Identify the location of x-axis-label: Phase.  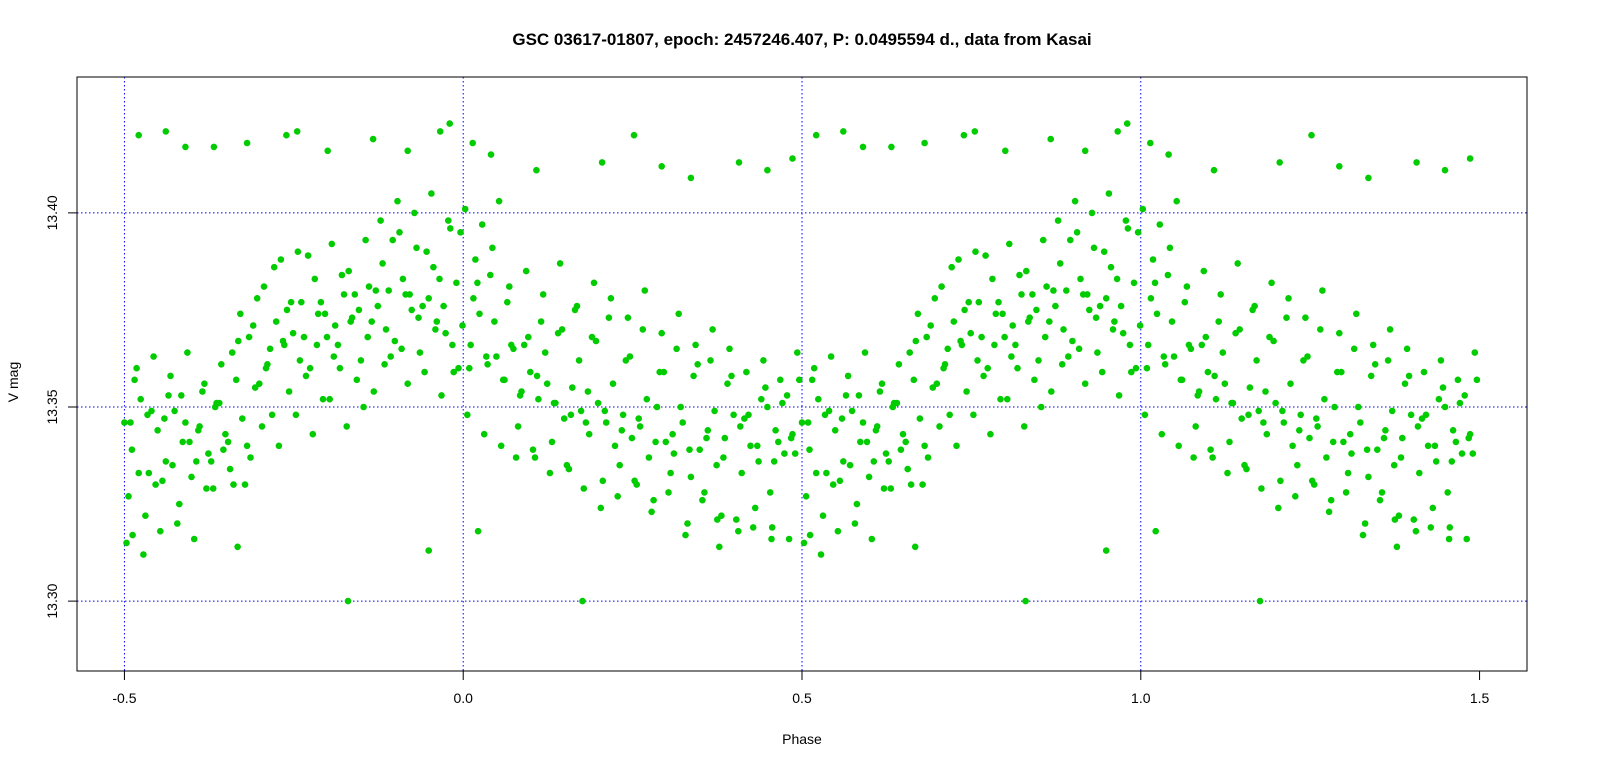
(802, 739).